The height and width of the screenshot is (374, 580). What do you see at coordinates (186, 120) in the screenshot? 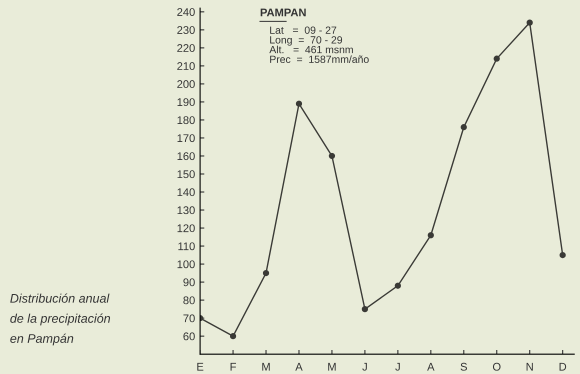
I see `y-tick-label: 180` at bounding box center [186, 120].